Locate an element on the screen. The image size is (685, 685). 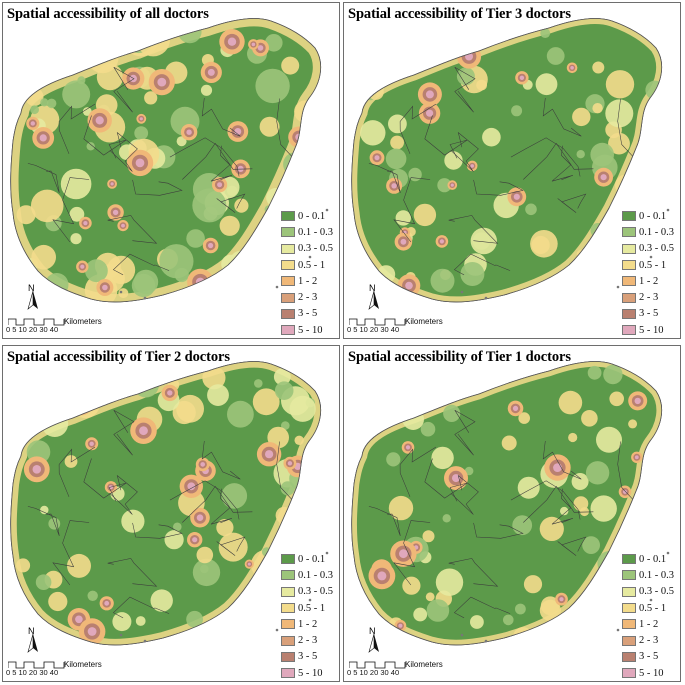
scale-unit: Kilometers is located at coordinates (424, 664).